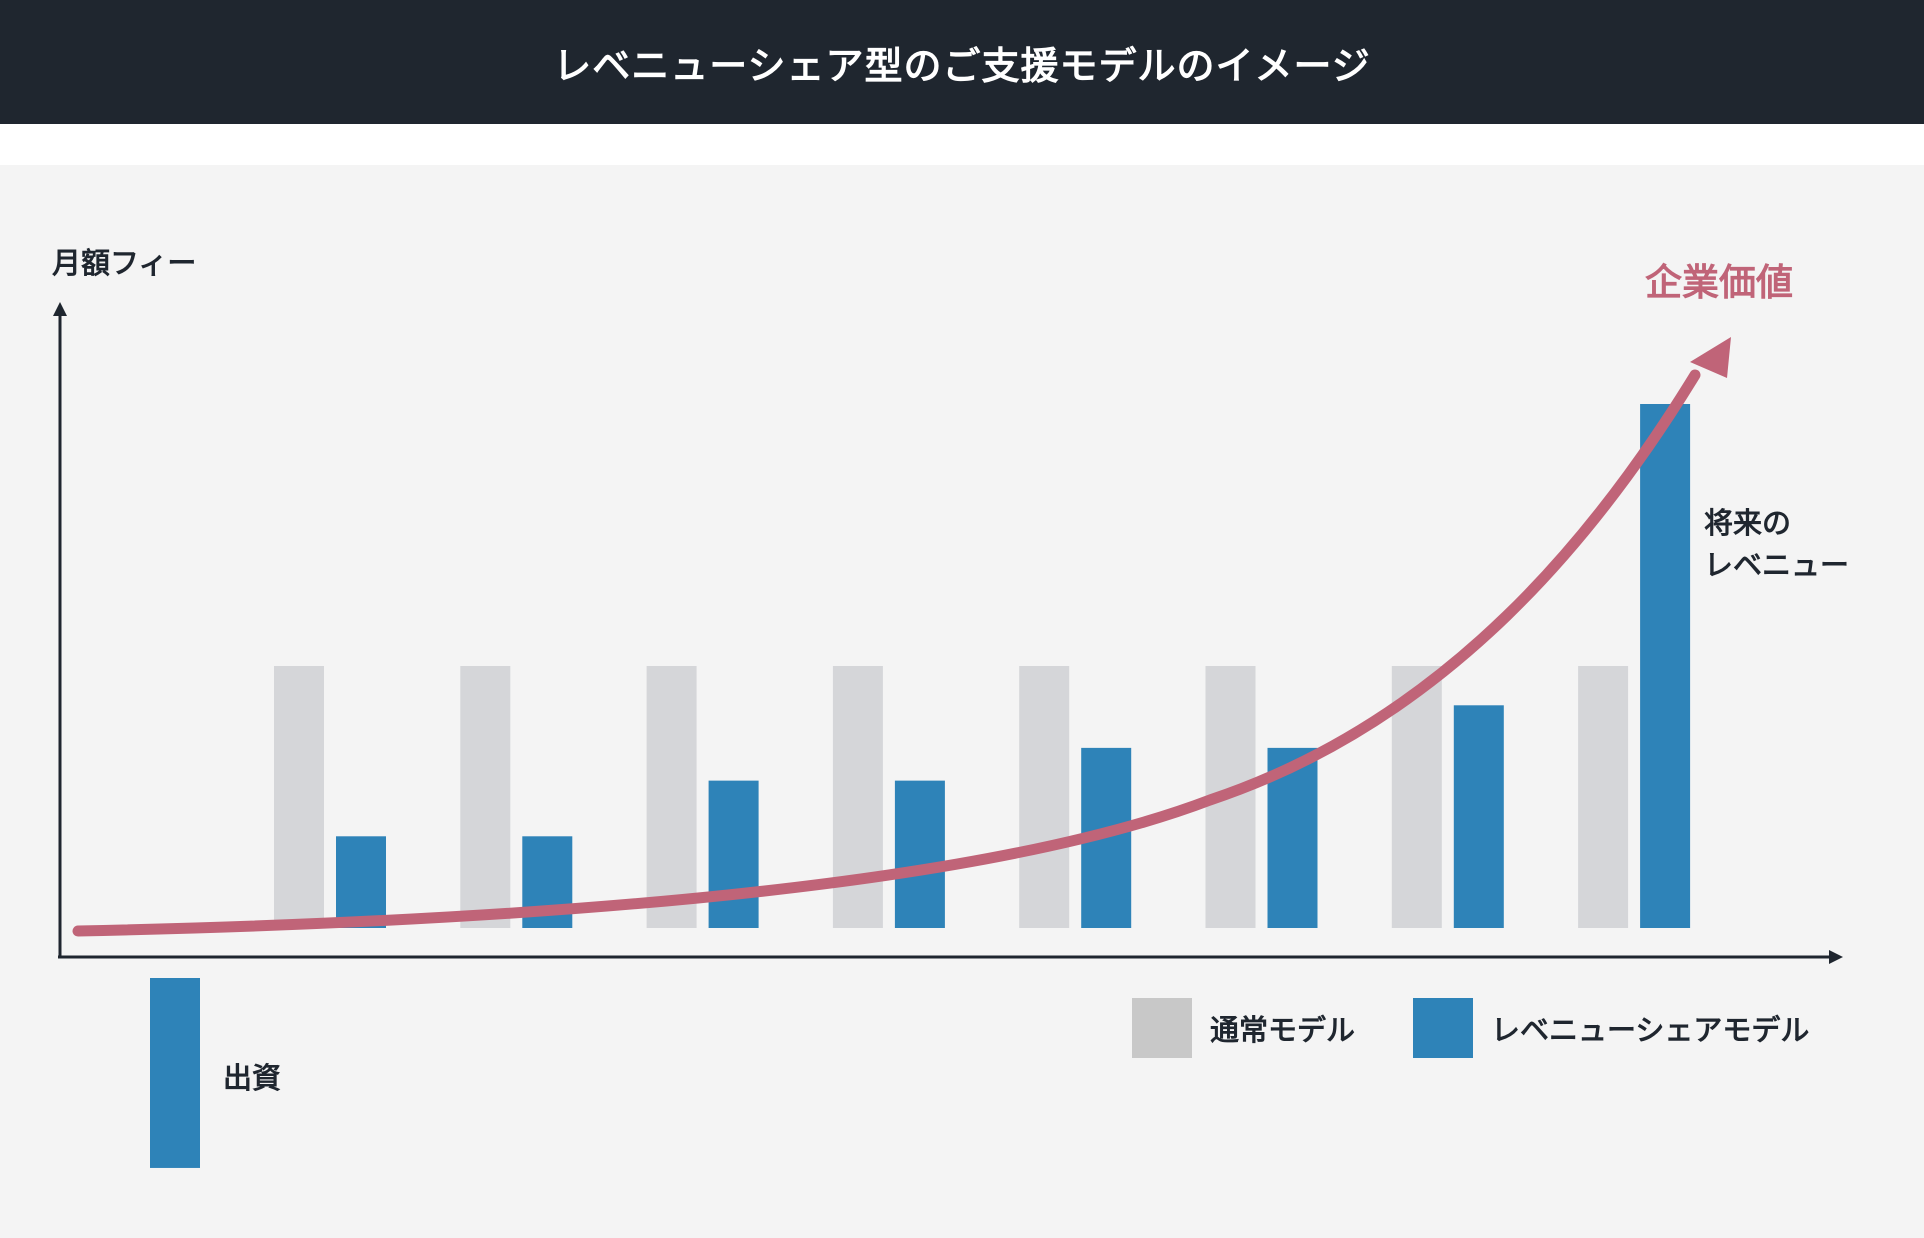 Image resolution: width=1924 pixels, height=1238 pixels. I want to click on header-bar: レベニューシェア型のご支援モデルのイメージ, so click(962, 62).